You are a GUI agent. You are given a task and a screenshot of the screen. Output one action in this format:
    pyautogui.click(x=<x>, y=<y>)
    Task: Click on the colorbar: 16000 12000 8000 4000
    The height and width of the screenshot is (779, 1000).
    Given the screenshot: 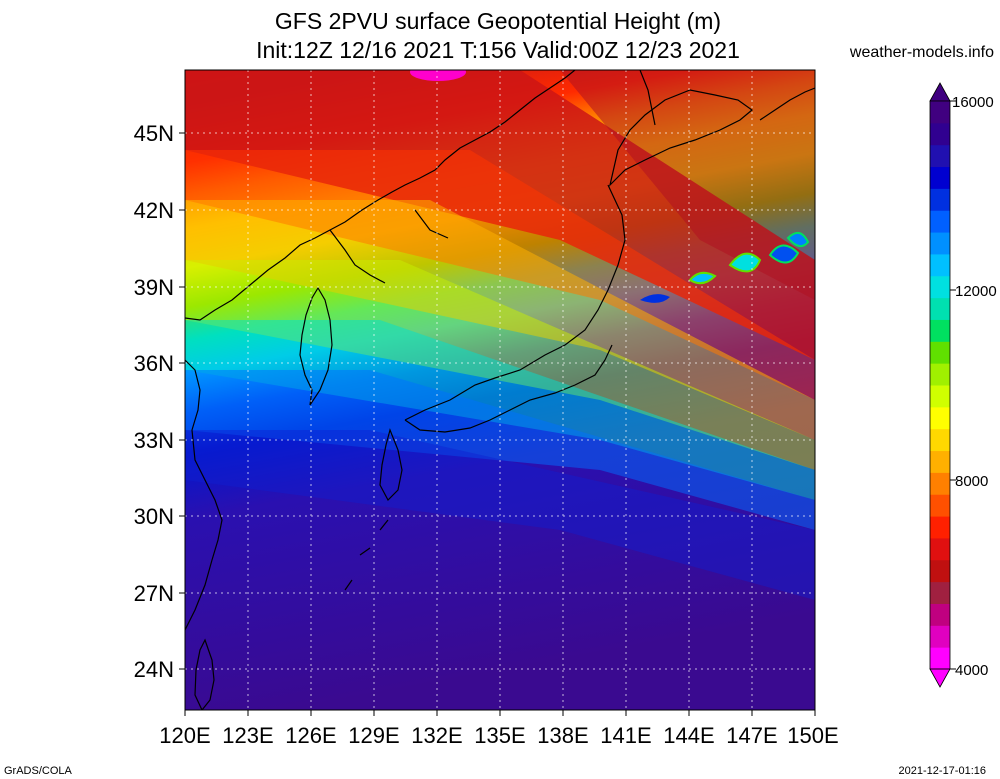 What is the action you would take?
    pyautogui.click(x=963, y=385)
    